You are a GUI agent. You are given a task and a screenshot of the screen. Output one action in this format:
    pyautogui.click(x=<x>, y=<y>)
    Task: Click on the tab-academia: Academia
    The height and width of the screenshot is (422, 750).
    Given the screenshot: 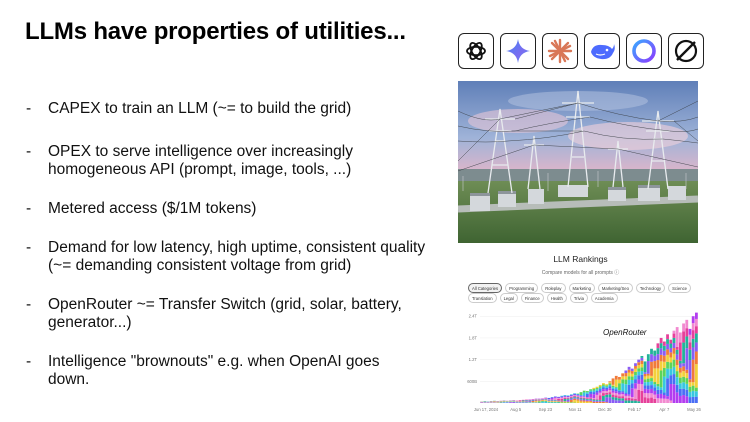 What is the action you would take?
    pyautogui.click(x=604, y=298)
    